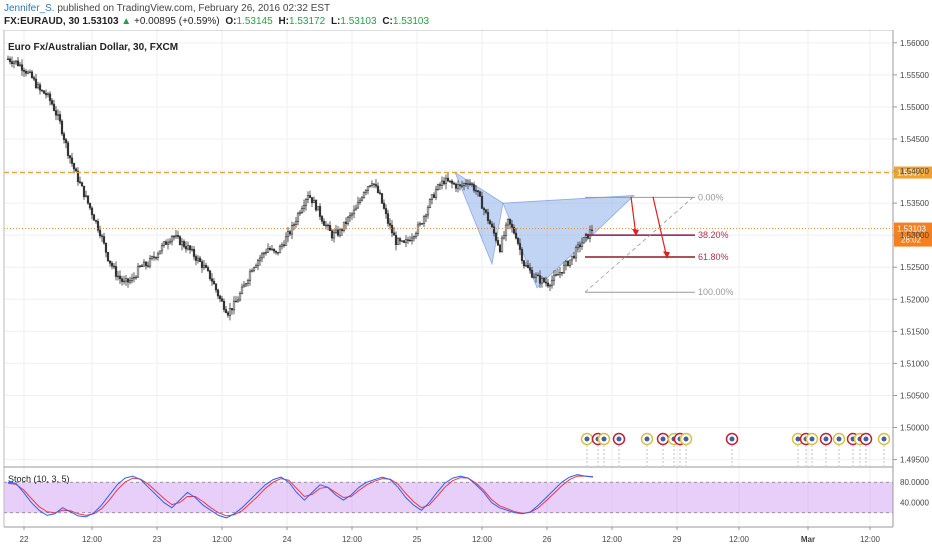 This screenshot has height=550, width=932. I want to click on current-price-label: 1.53103, so click(911, 229).